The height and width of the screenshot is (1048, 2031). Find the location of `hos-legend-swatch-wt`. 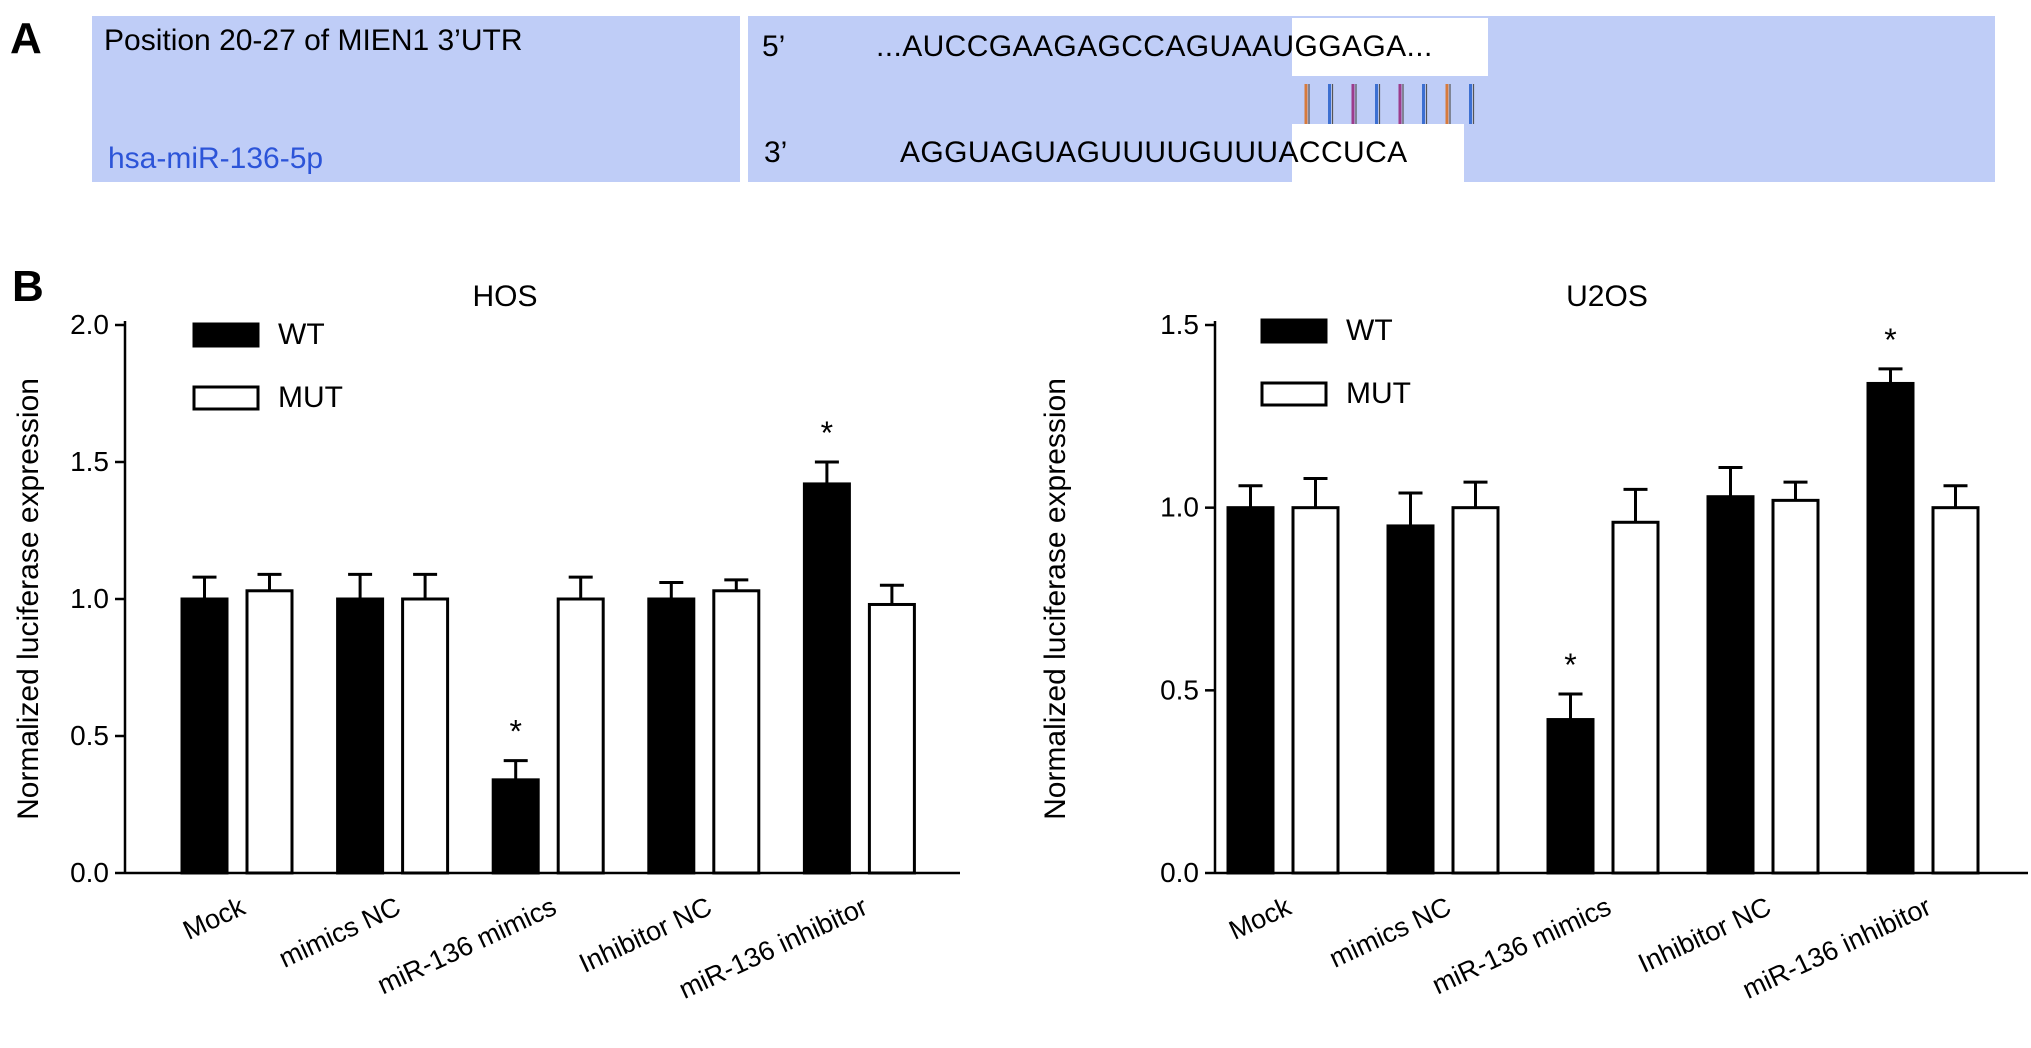

hos-legend-swatch-wt is located at coordinates (226, 335).